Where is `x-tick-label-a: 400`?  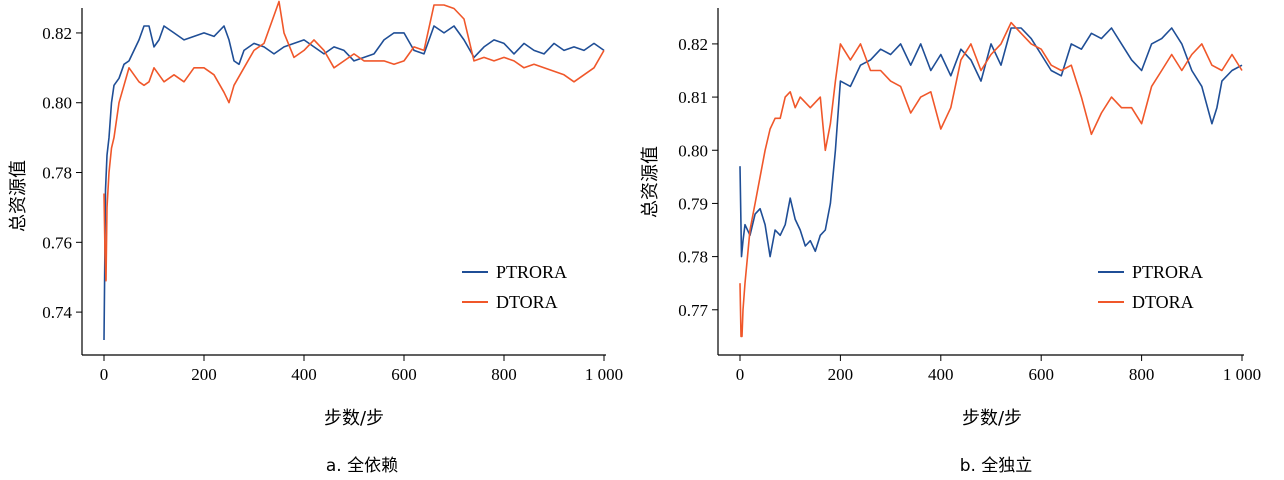
x-tick-label-a: 400 is located at coordinates (304, 374).